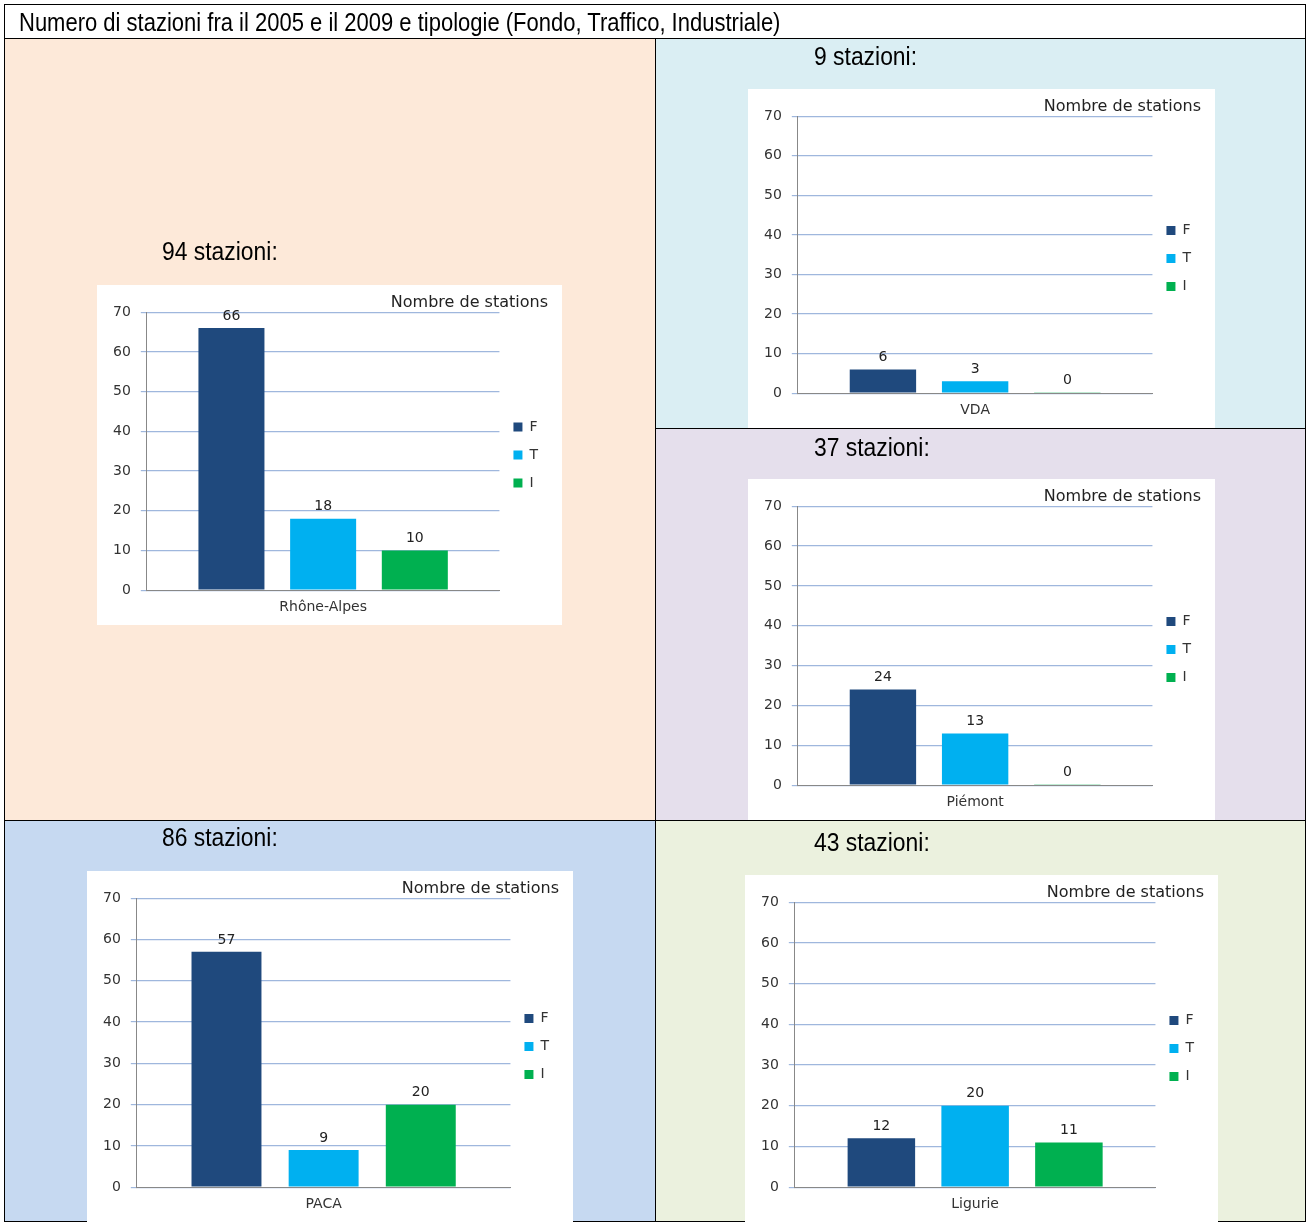  I want to click on data-label: 18, so click(323, 505).